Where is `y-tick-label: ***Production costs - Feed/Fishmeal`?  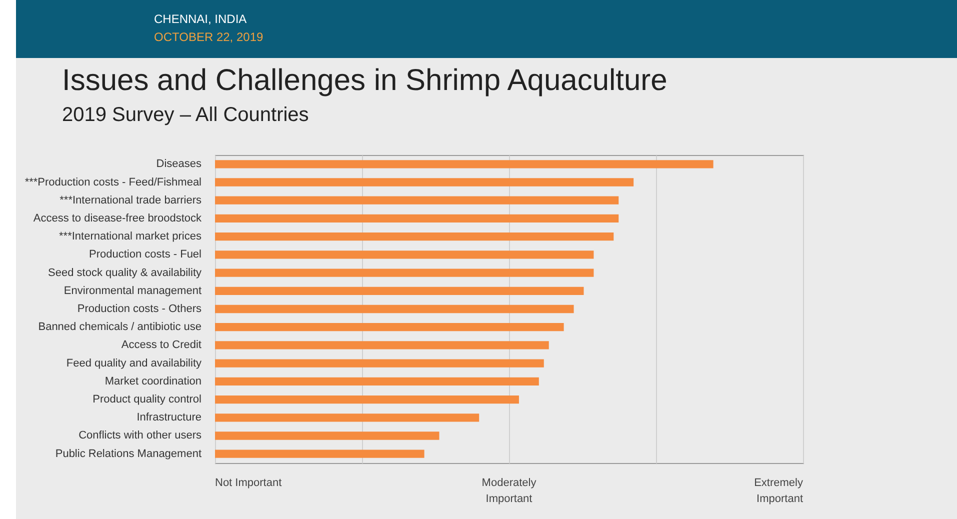 y-tick-label: ***Production costs - Feed/Fishmeal is located at coordinates (113, 182).